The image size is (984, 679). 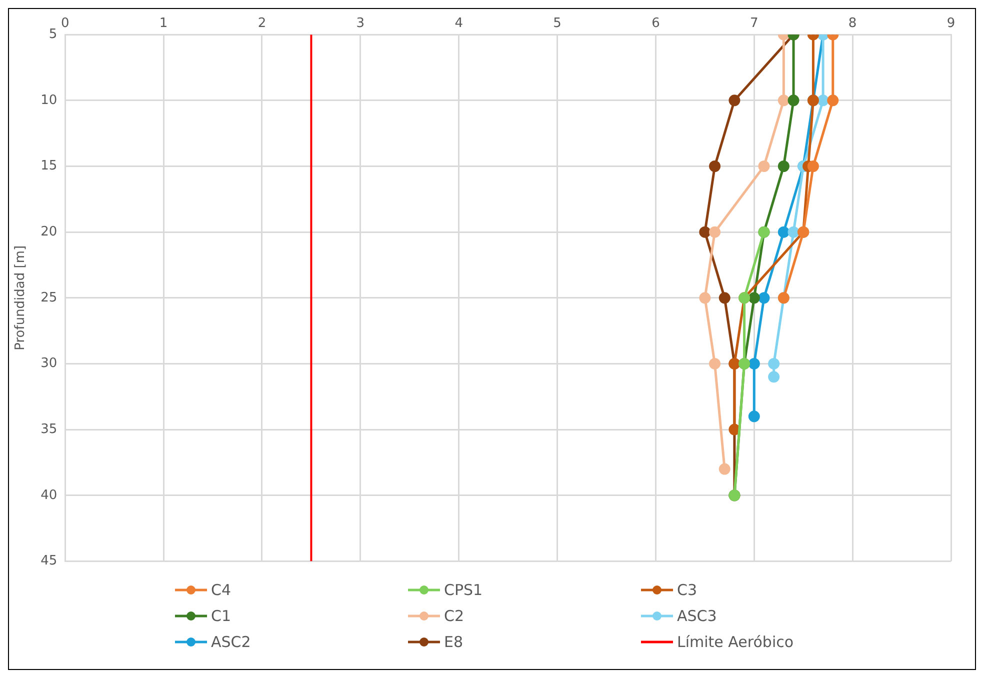 I want to click on legend-label: C2, so click(x=454, y=616).